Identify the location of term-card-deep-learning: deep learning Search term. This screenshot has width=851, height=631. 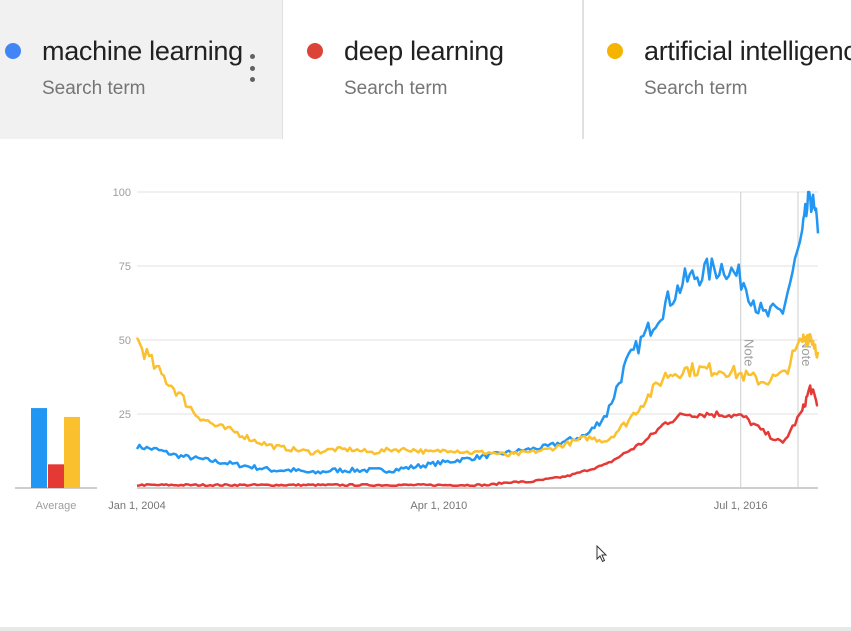
(432, 69).